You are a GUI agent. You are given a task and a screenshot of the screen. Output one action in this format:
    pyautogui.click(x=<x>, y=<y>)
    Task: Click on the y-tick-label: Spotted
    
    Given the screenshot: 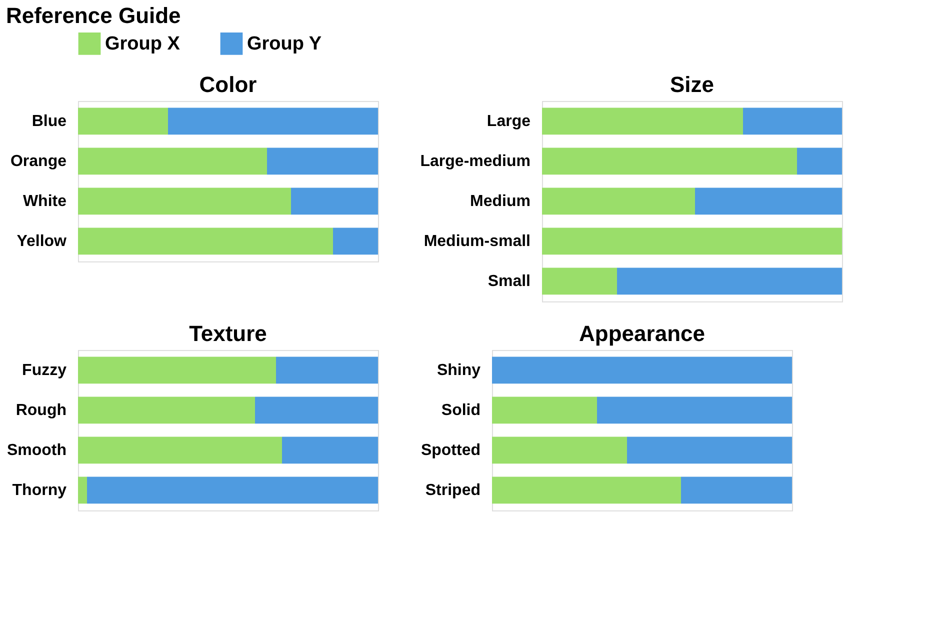 What is the action you would take?
    pyautogui.click(x=450, y=451)
    